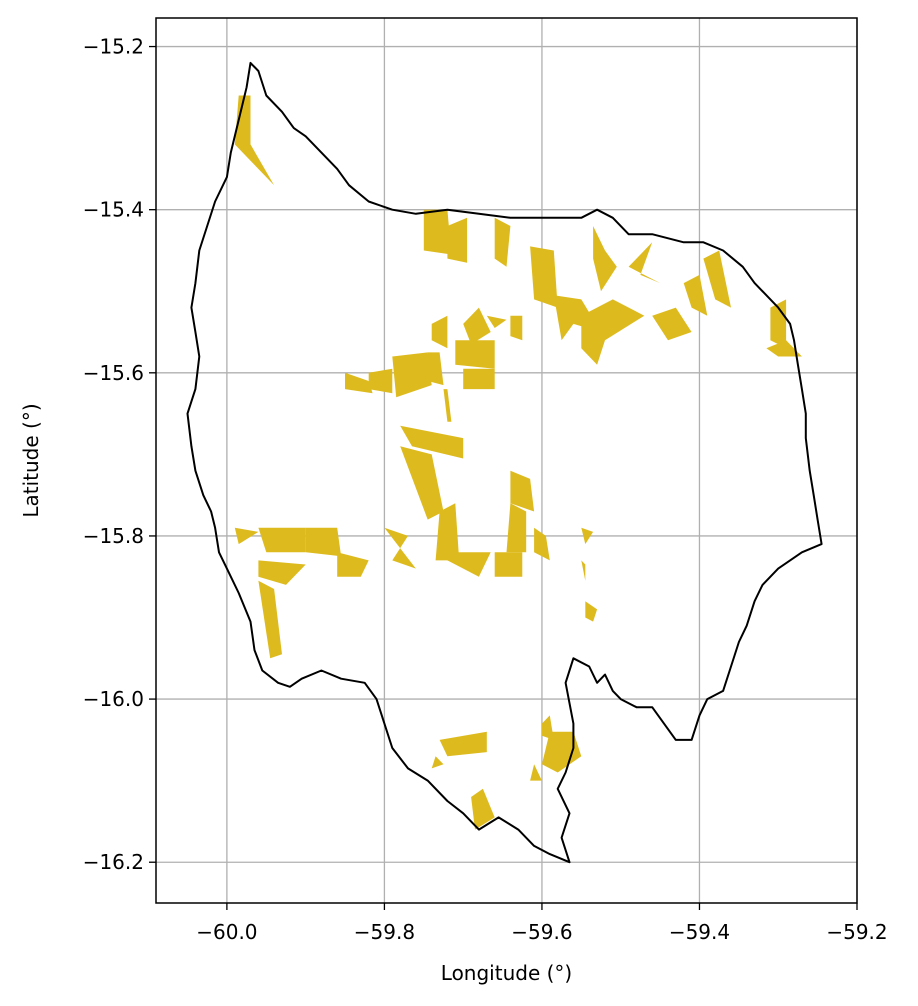  Describe the element at coordinates (699, 932) in the screenshot. I see `x-tick-label: −59.4` at that location.